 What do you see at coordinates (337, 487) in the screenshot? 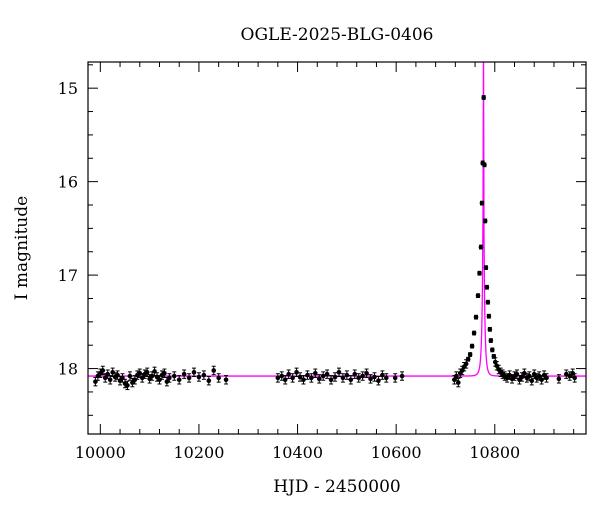
I see `x-axis-label: HJD - 2450000` at bounding box center [337, 487].